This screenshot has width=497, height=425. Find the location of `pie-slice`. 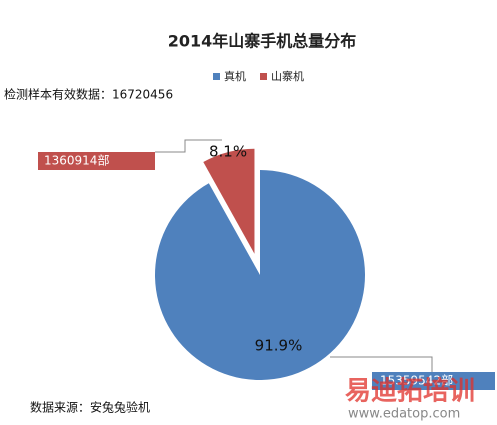

pie-slice is located at coordinates (229, 201).